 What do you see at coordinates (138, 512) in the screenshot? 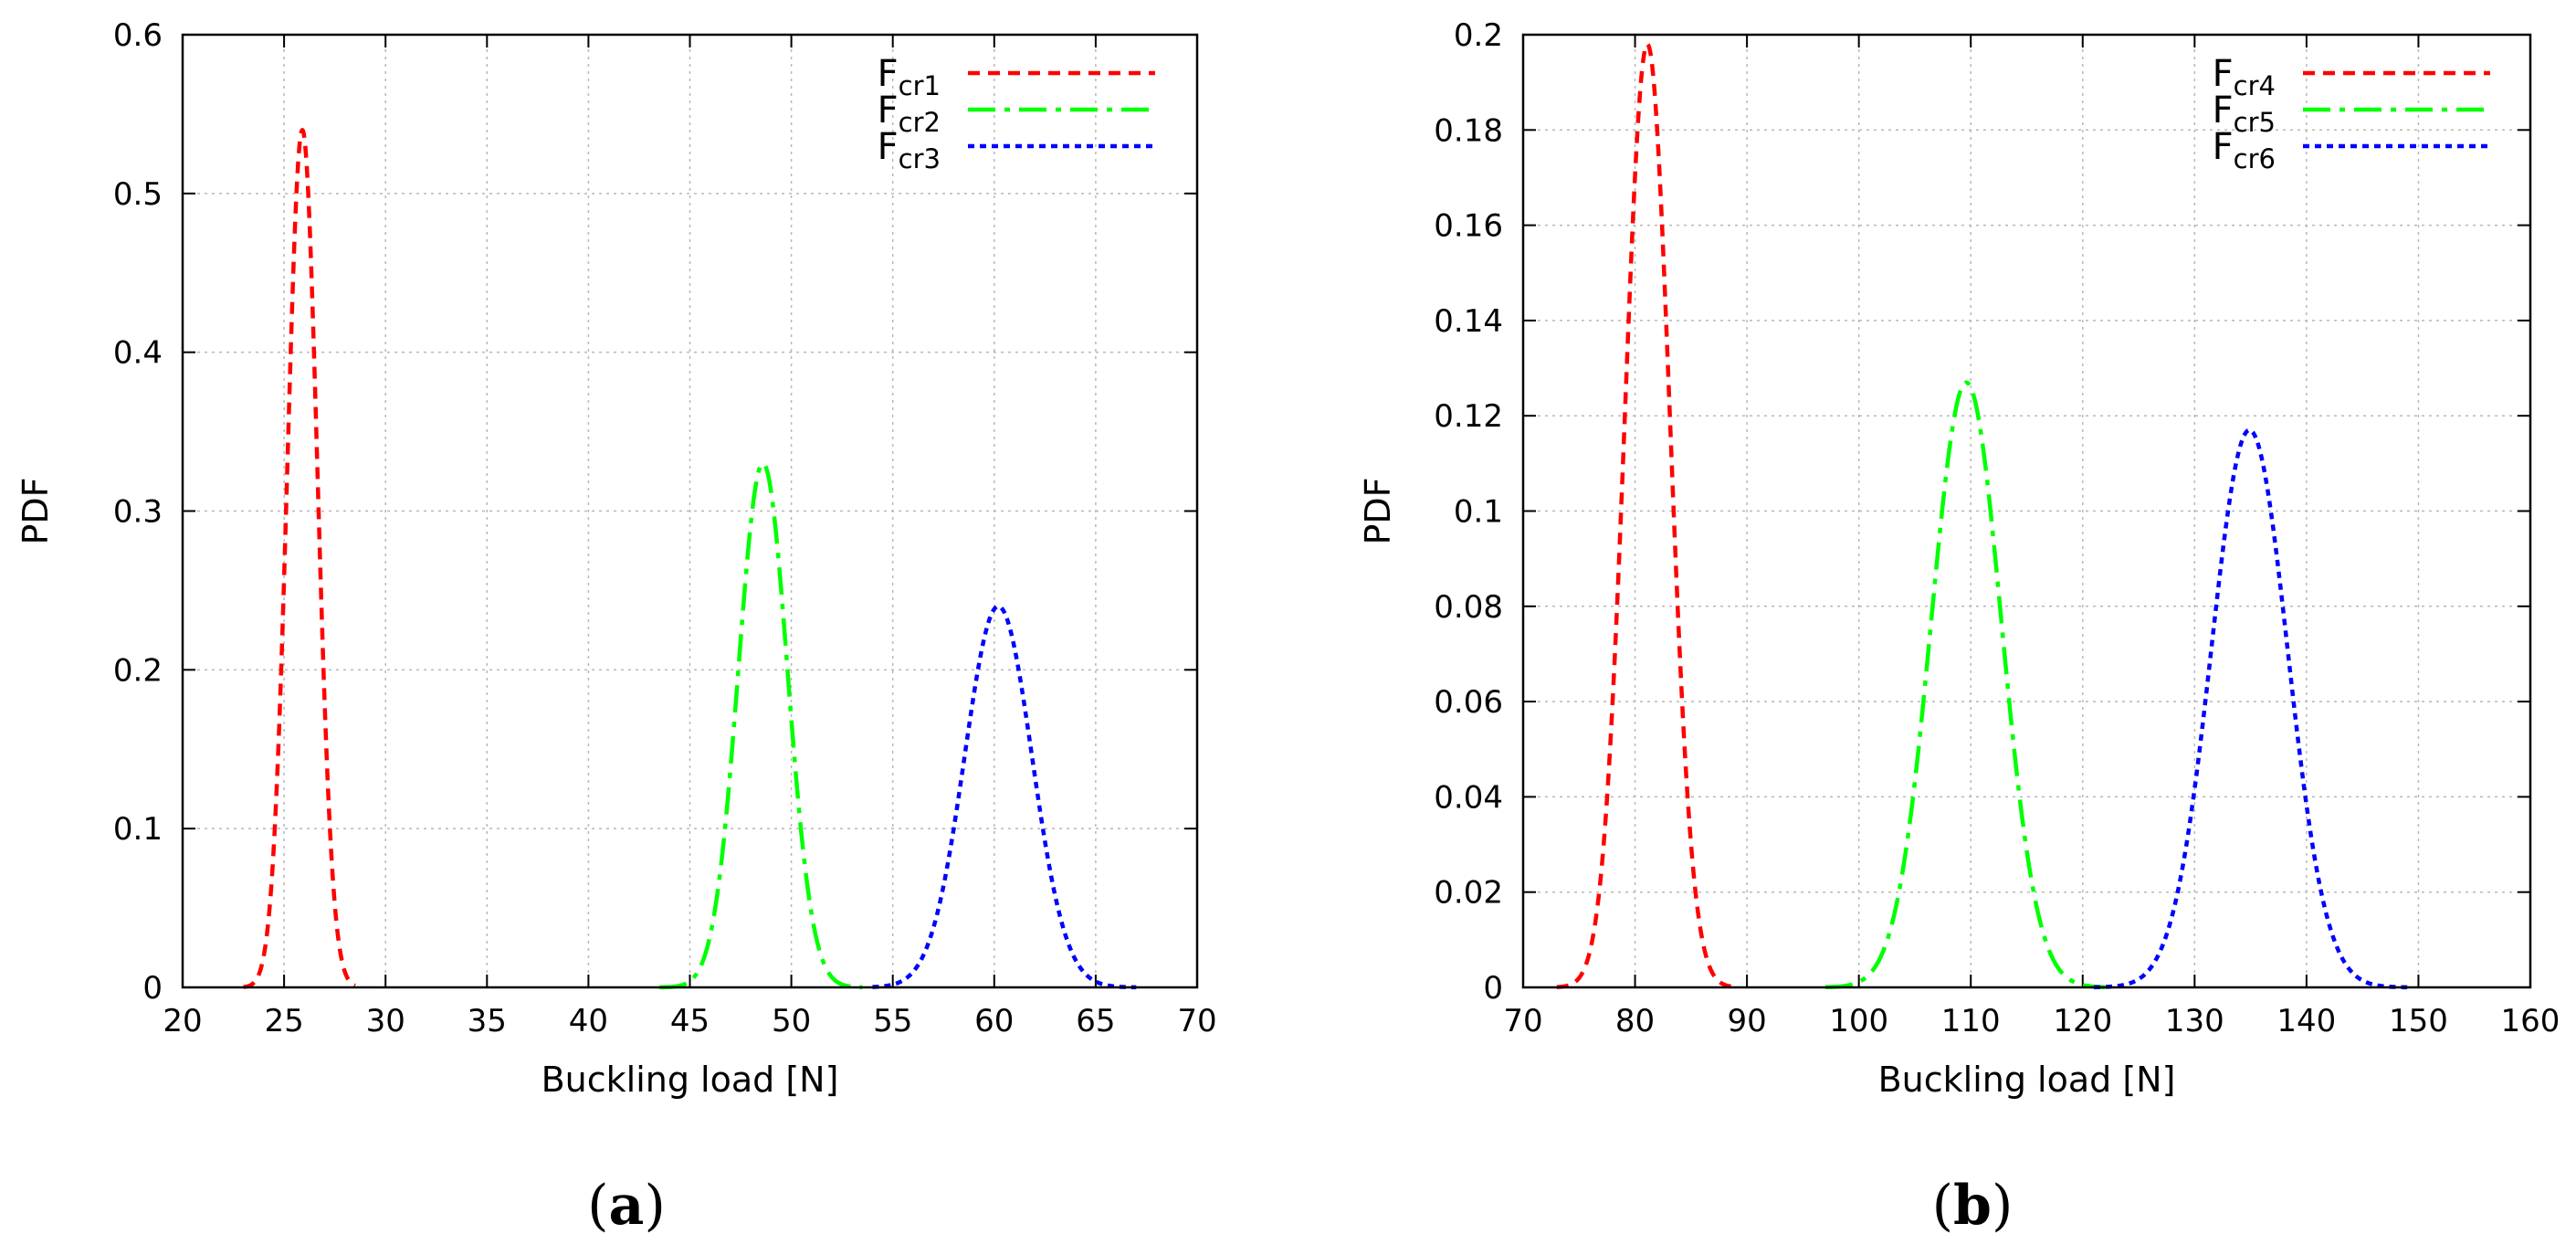
I see `y-tick-label: 0.3` at bounding box center [138, 512].